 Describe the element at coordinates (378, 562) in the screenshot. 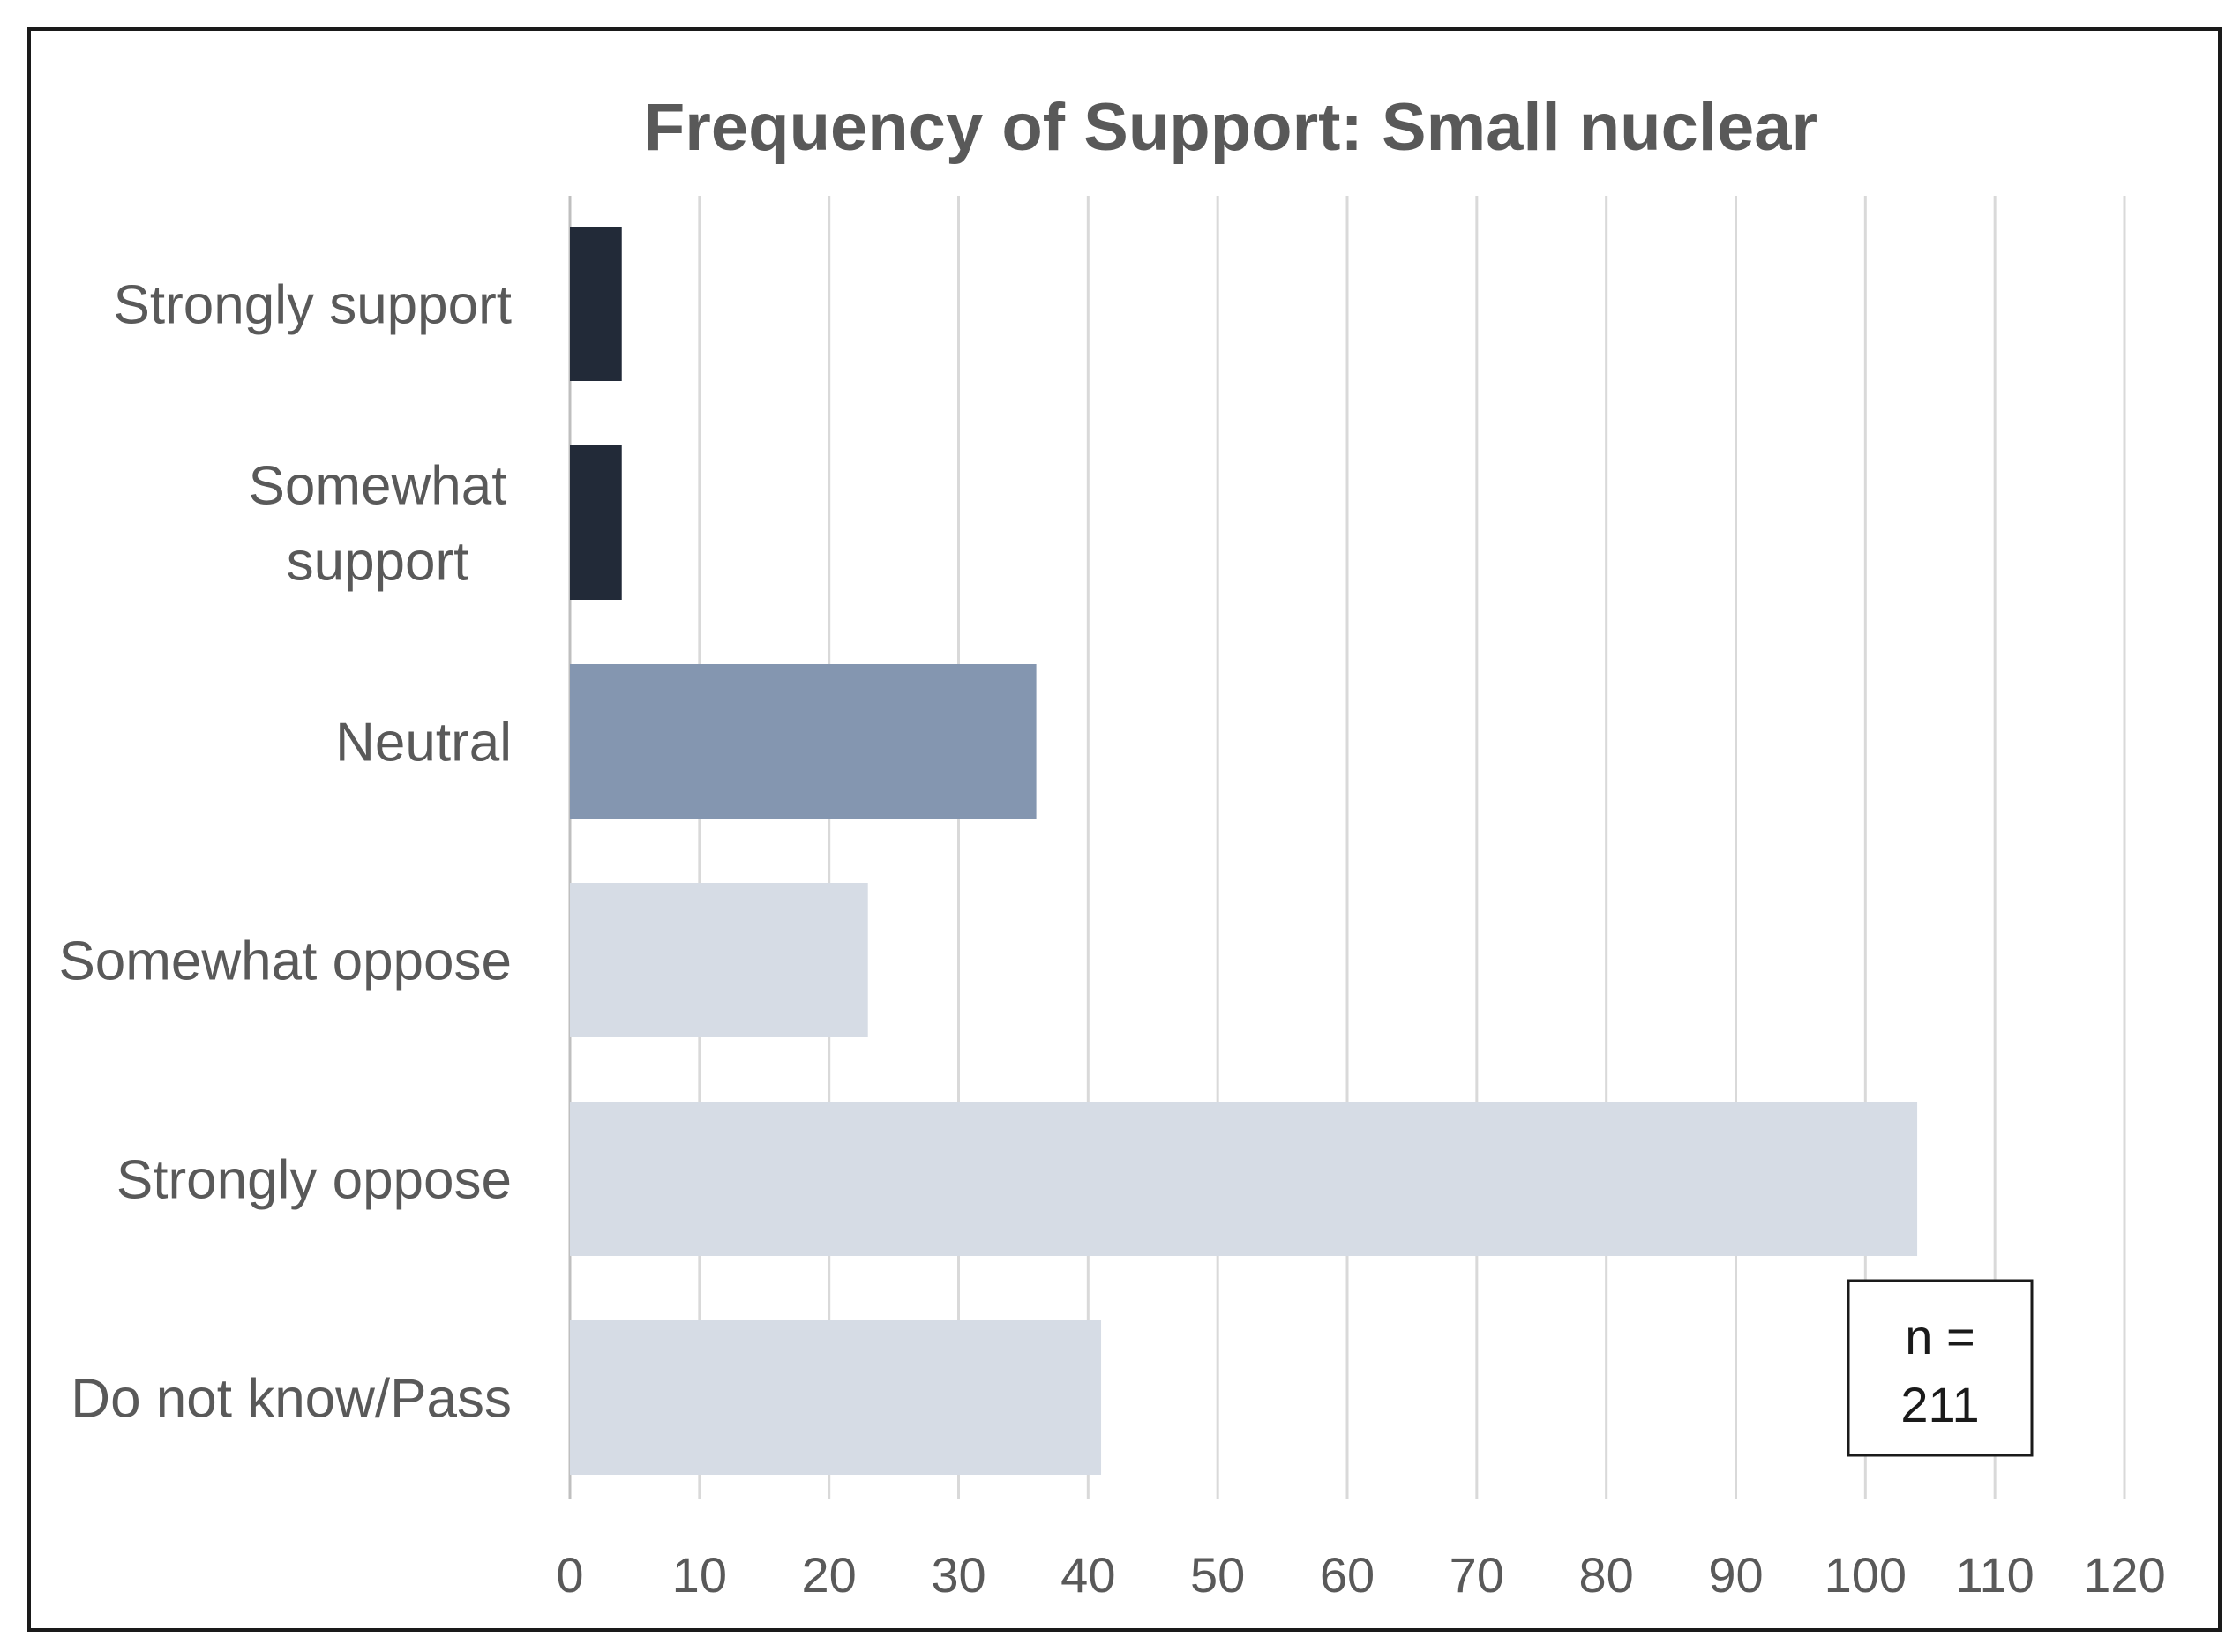

I see `category-label: support` at that location.